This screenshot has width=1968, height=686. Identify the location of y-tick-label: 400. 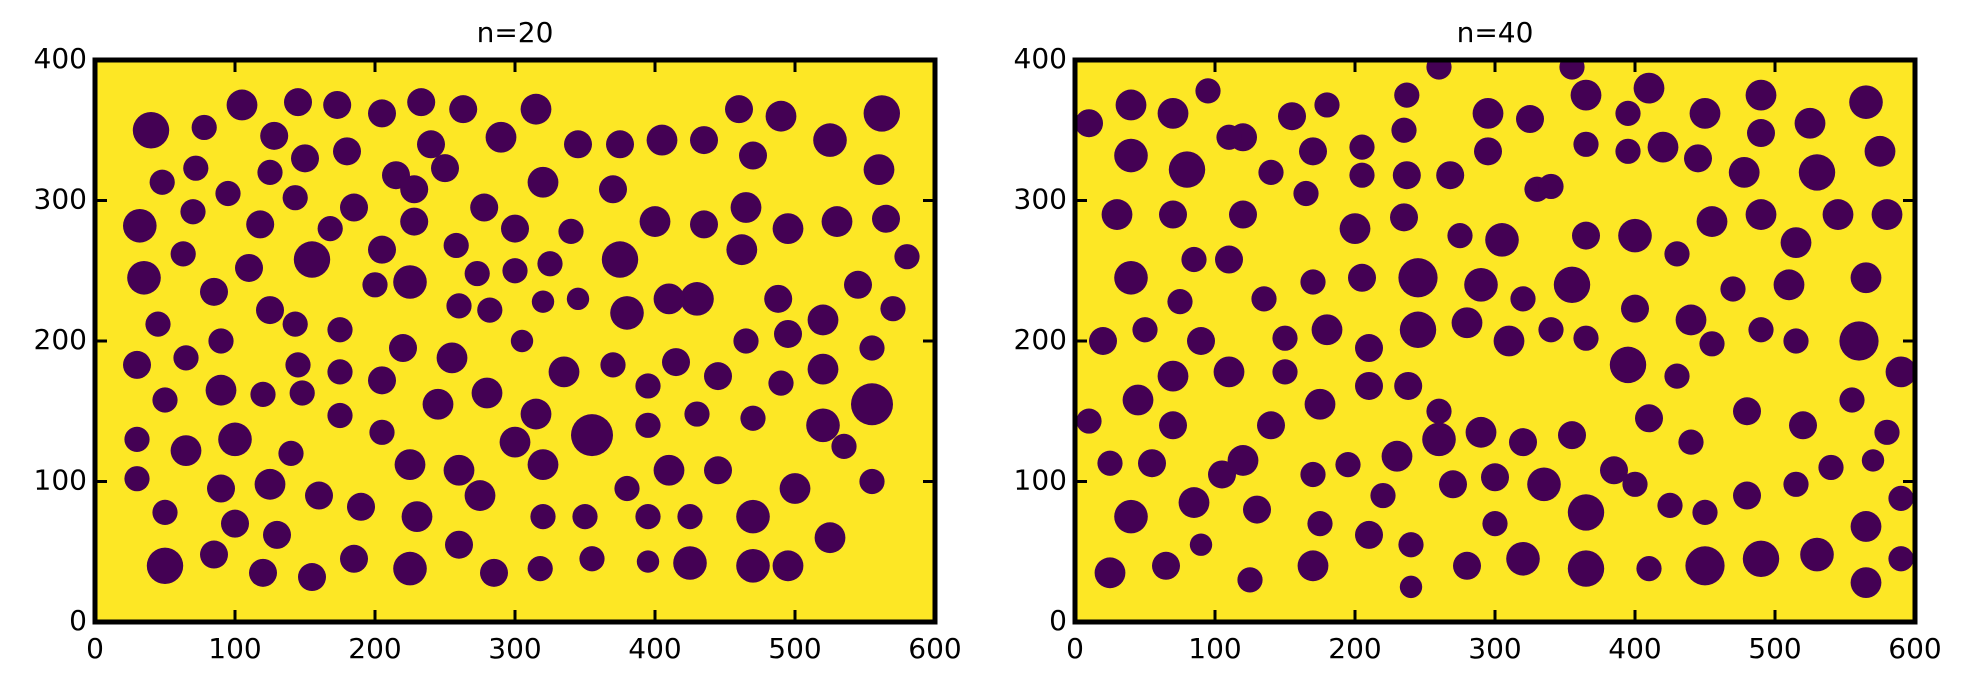
(1040, 58).